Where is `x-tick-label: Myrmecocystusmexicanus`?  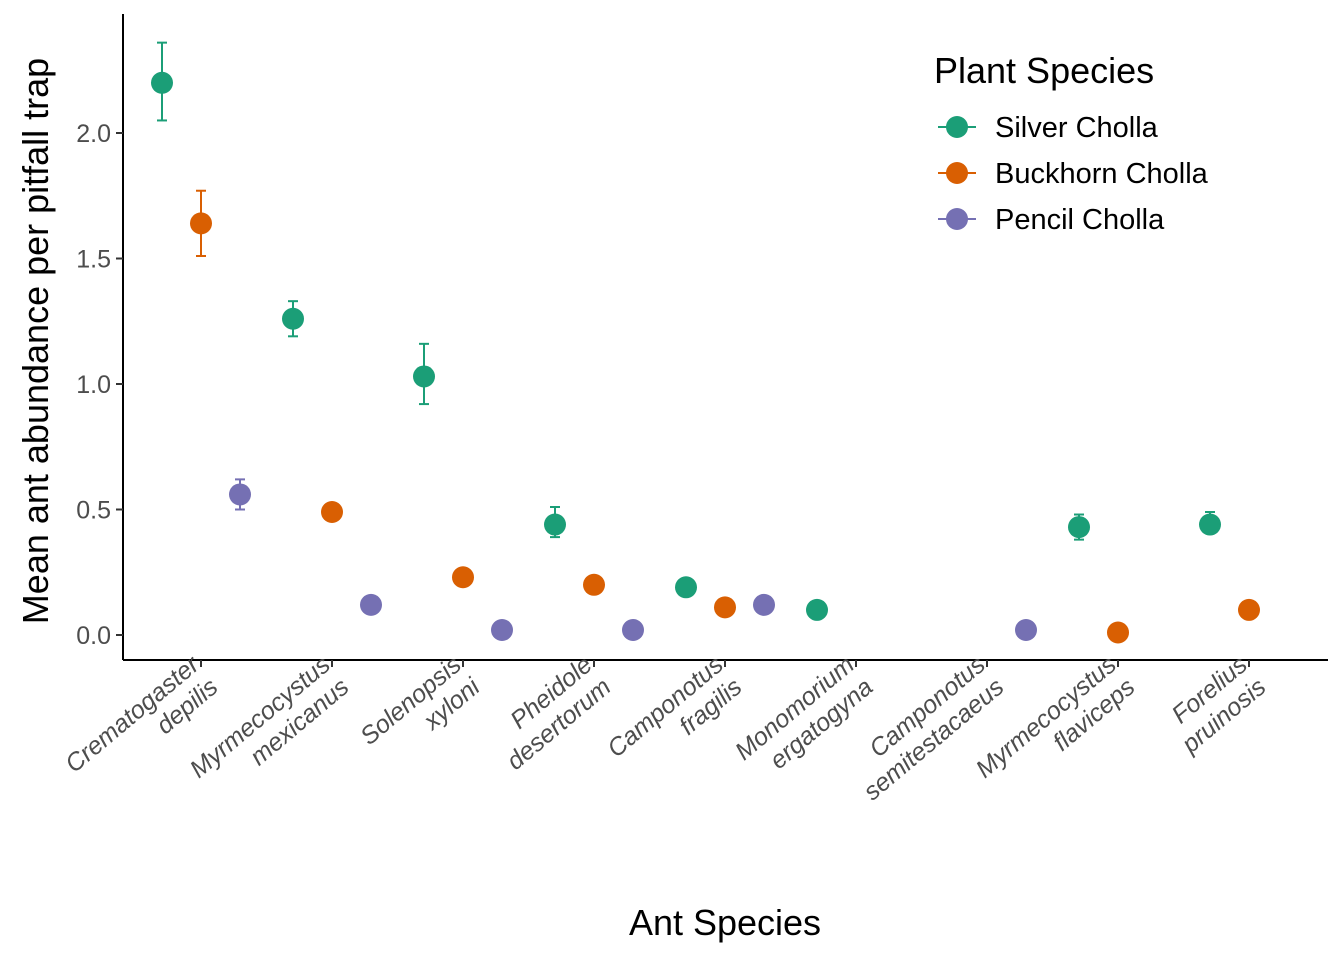 x-tick-label: Myrmecocystusmexicanus is located at coordinates (270, 728).